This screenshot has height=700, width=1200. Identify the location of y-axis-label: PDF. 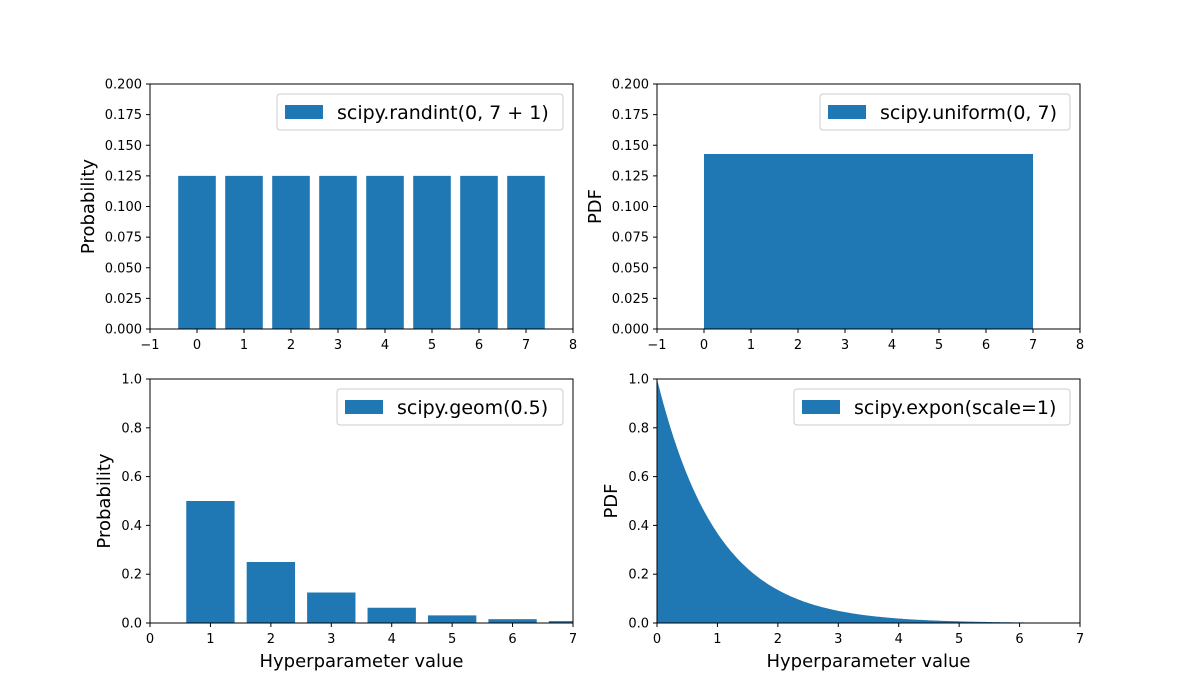
(611, 500).